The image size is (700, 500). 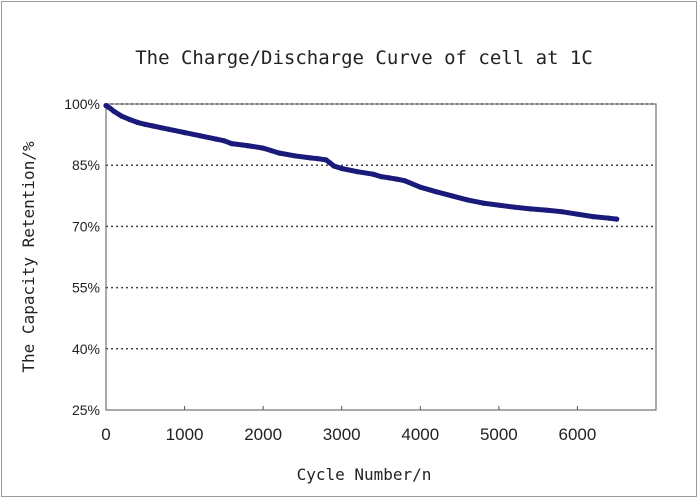 I want to click on x-axis-ticks: 0 1000 2000 3000 4000 5000 6000, so click(x=348, y=425).